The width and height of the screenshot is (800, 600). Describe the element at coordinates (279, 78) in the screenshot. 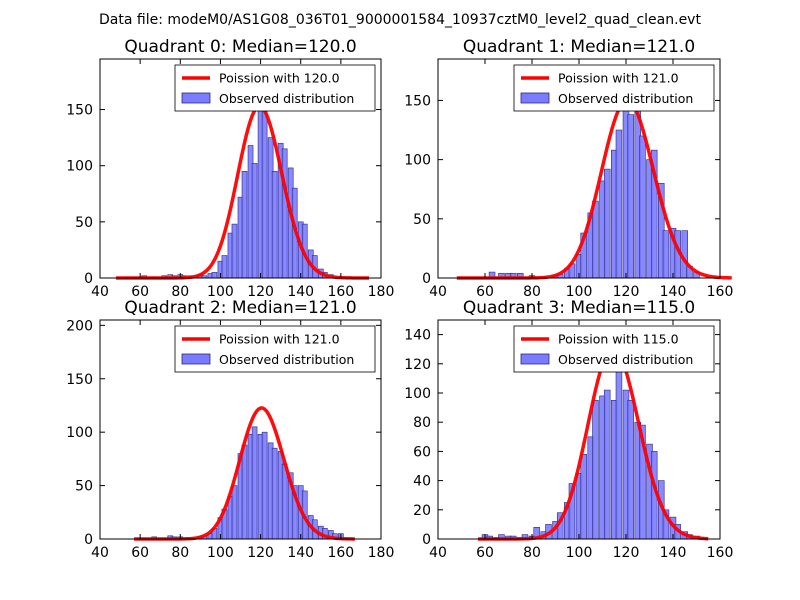

I see `legend-curve-label: Poission with 120.0` at that location.